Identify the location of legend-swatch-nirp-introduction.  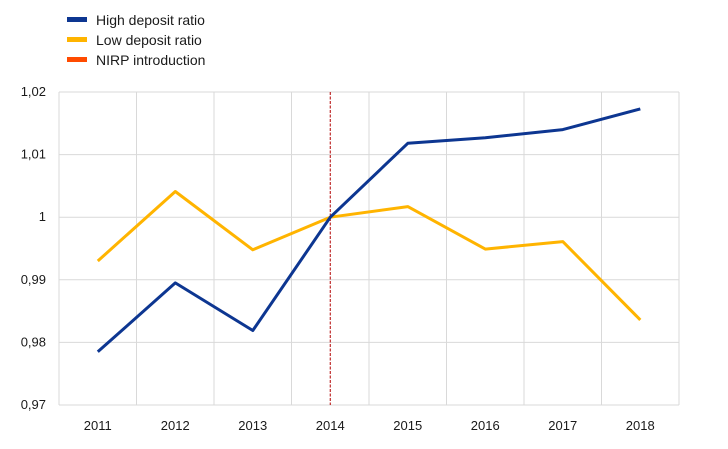
(77, 59).